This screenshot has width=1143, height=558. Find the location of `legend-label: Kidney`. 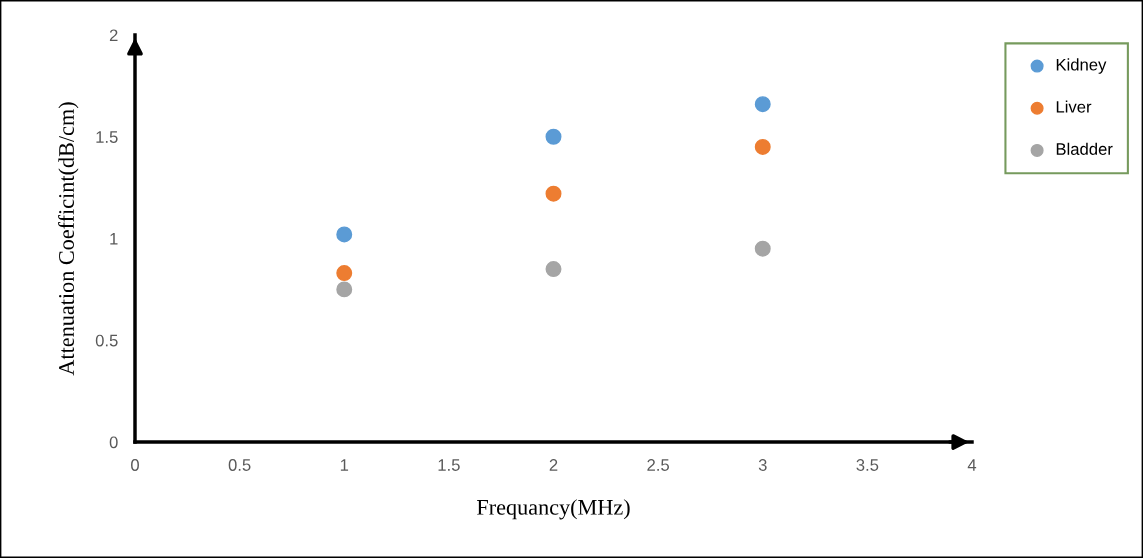

legend-label: Kidney is located at coordinates (1081, 66).